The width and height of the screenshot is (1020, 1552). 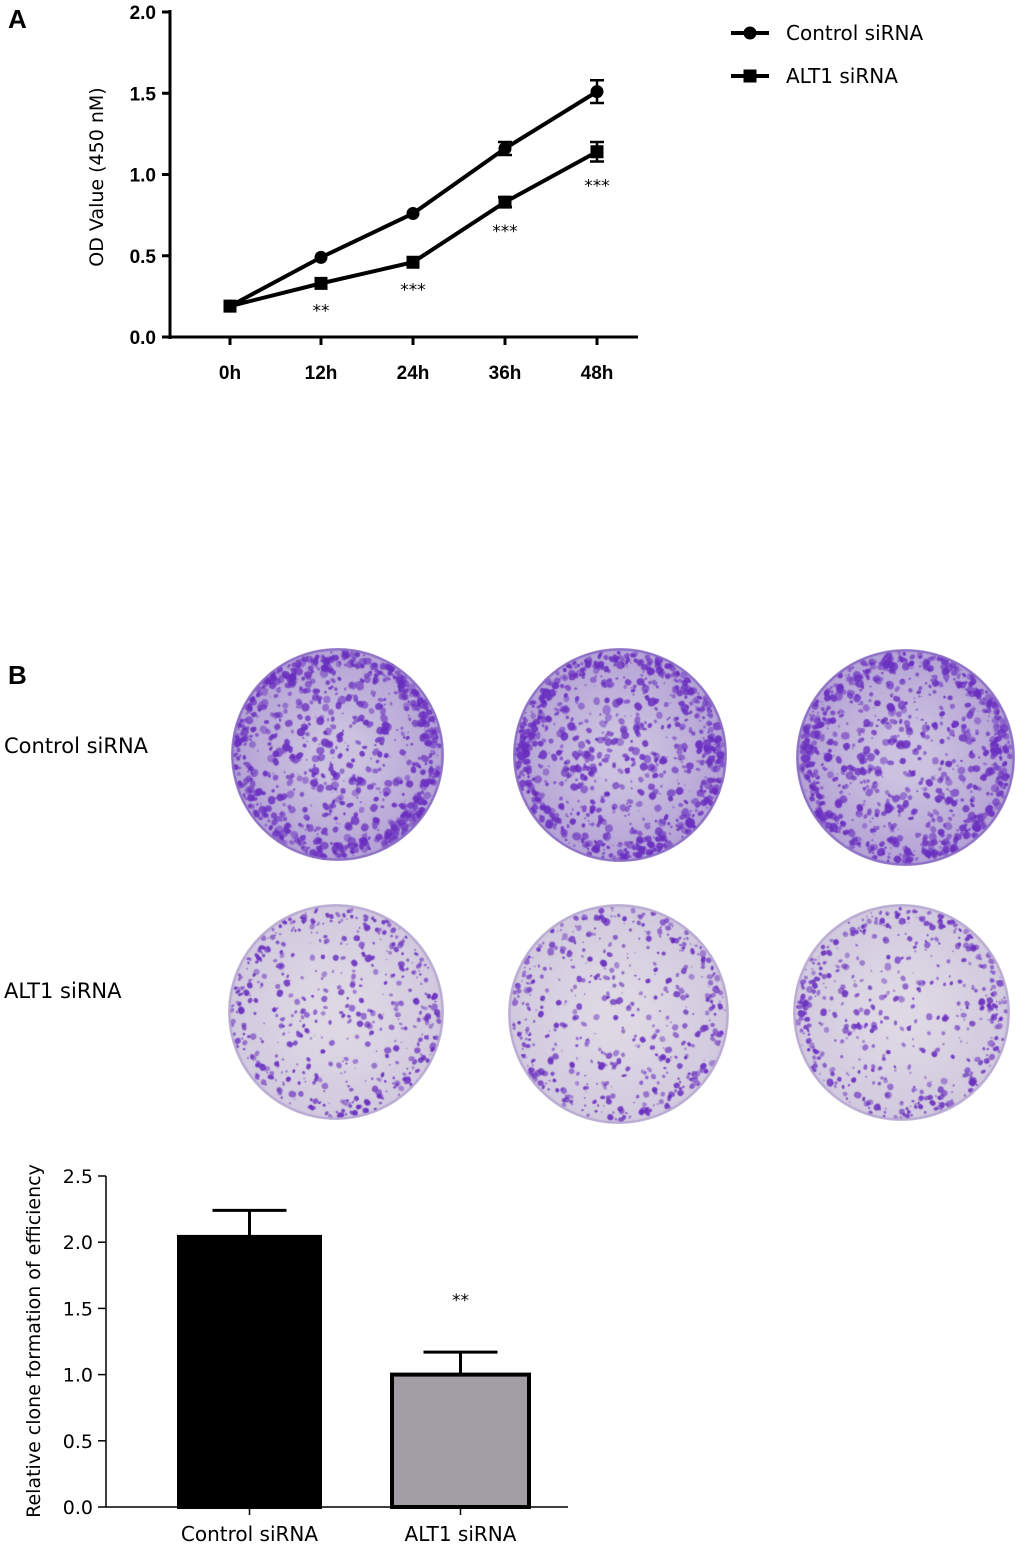 I want to click on x-tick-label: 12h, so click(x=321, y=373).